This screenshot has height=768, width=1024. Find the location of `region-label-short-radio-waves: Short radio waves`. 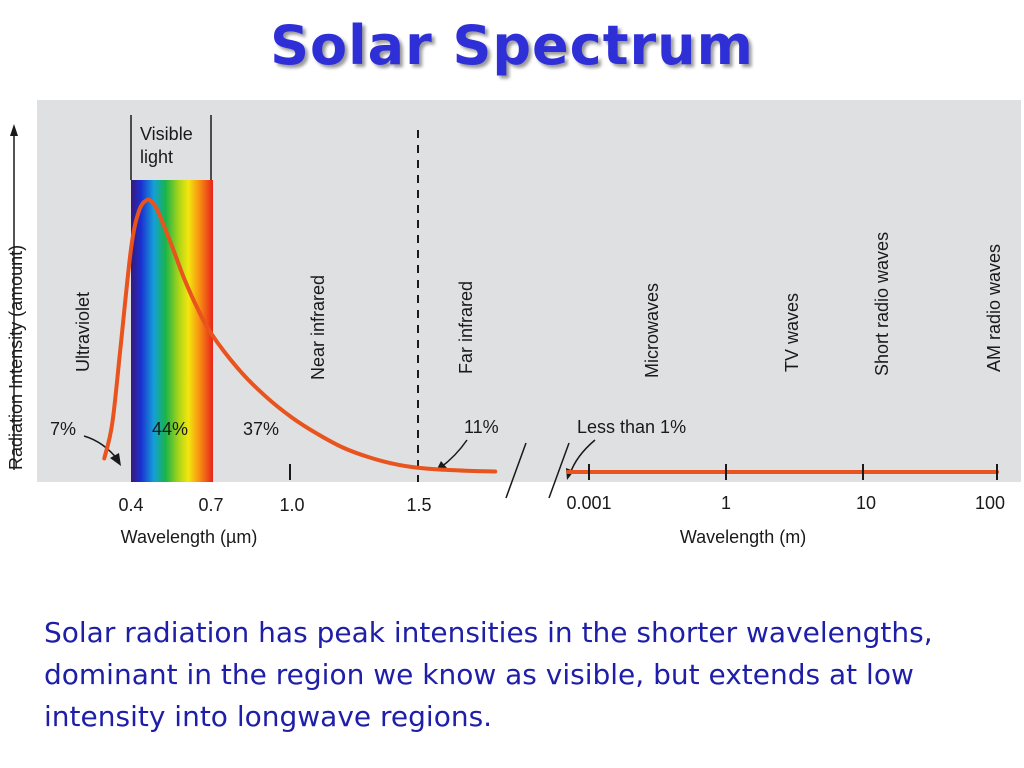

region-label-short-radio-waves: Short radio waves is located at coordinates (882, 304).